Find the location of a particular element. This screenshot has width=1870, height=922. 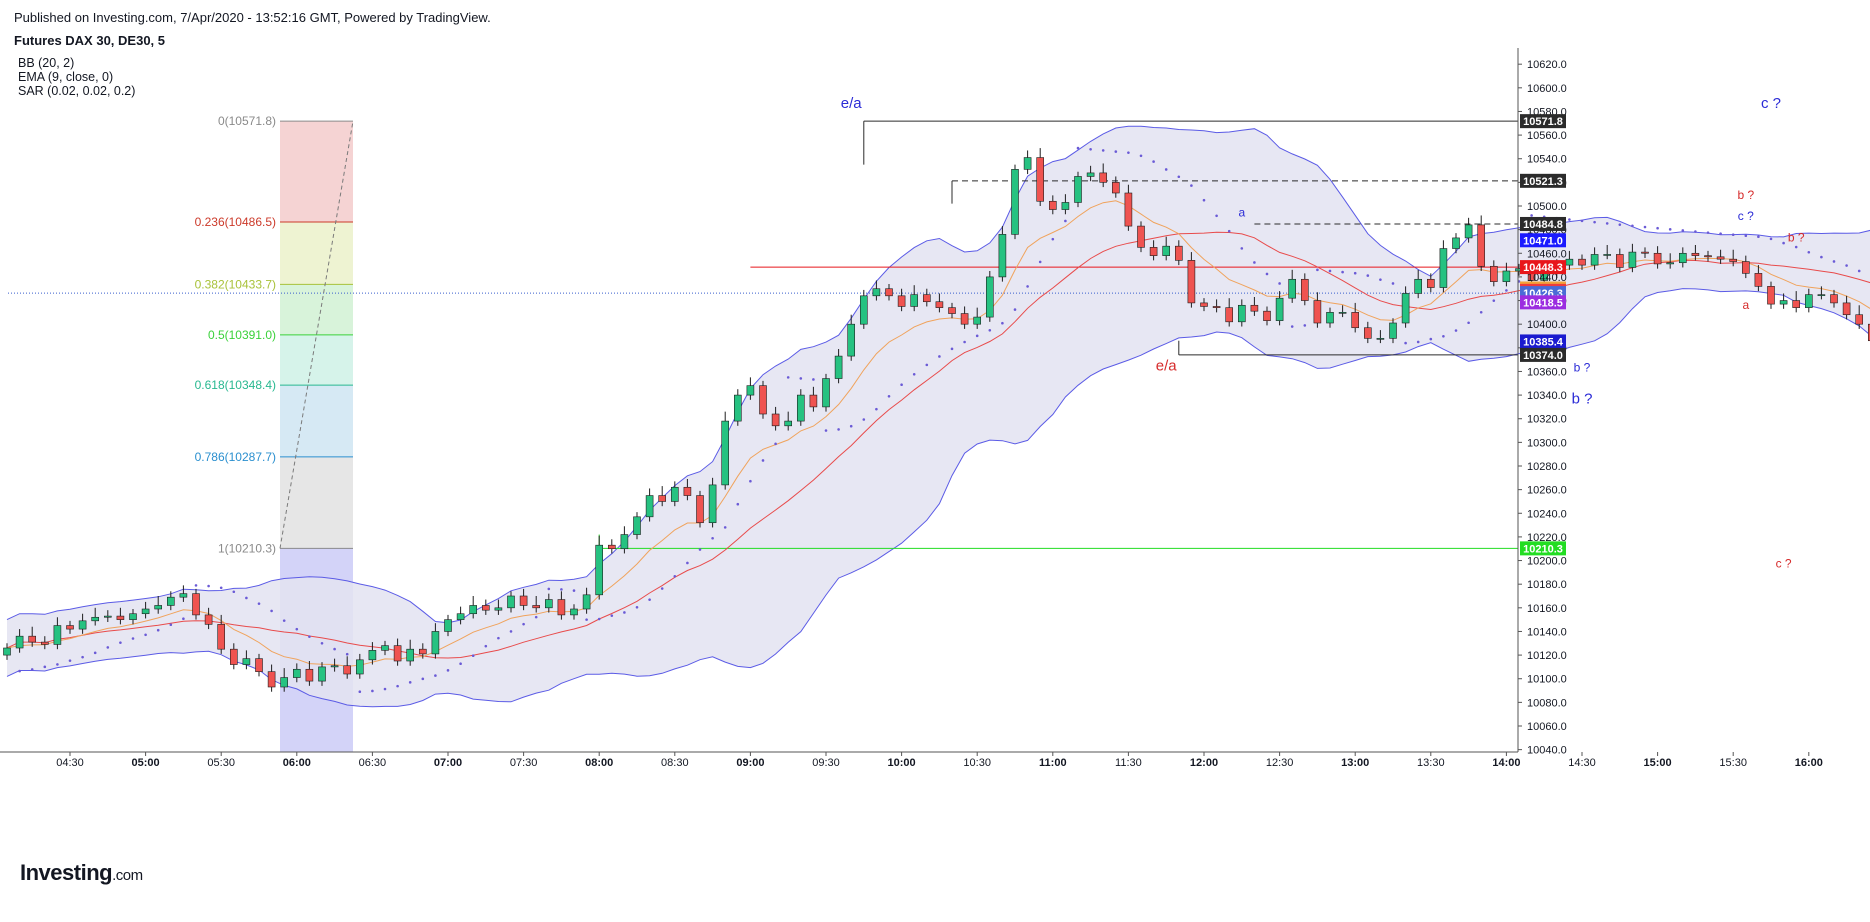

x-tick-label: 08:30 is located at coordinates (675, 763).